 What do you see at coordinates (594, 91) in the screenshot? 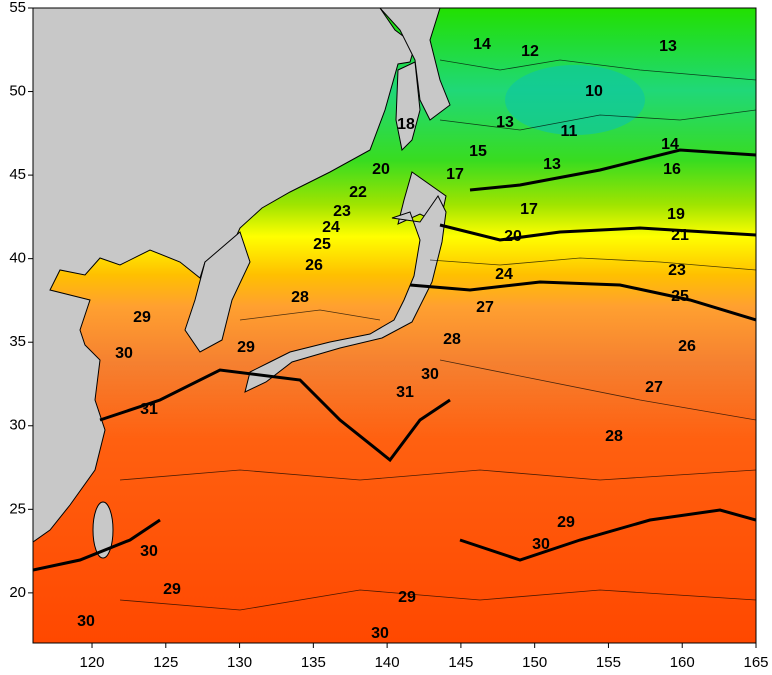
I see `contour-label: 10` at bounding box center [594, 91].